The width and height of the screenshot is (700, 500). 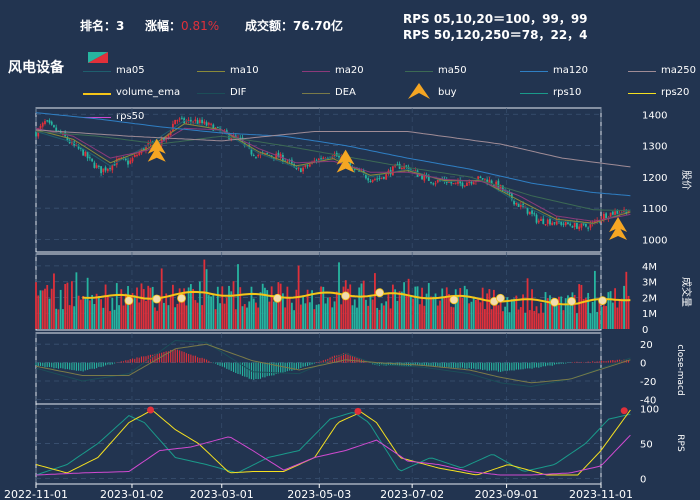 What do you see at coordinates (148, 92) in the screenshot?
I see `legend-label: volume_ema` at bounding box center [148, 92].